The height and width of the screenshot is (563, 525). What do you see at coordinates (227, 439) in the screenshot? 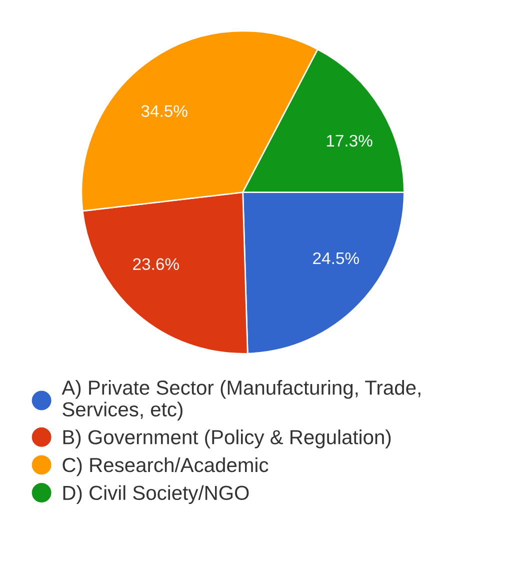
I see `legend-label: B) Government (Policy & Regulation)` at bounding box center [227, 439].